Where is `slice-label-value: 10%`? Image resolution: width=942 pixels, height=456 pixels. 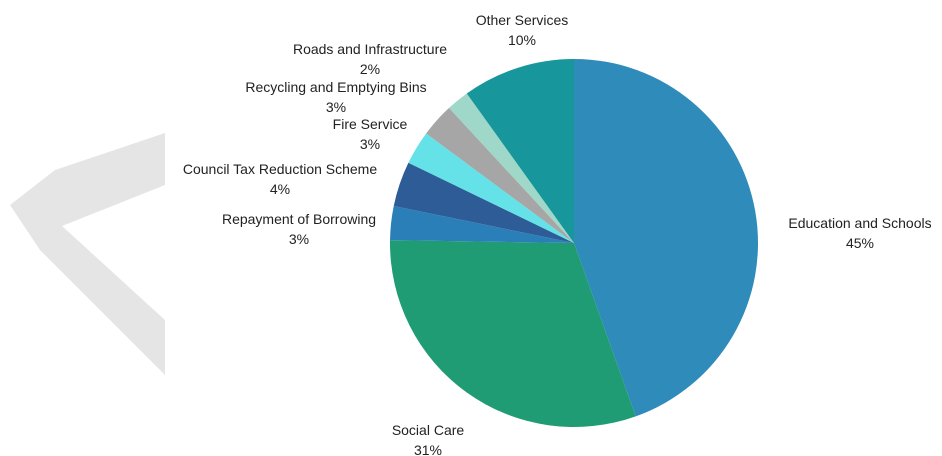
slice-label-value: 10% is located at coordinates (522, 40).